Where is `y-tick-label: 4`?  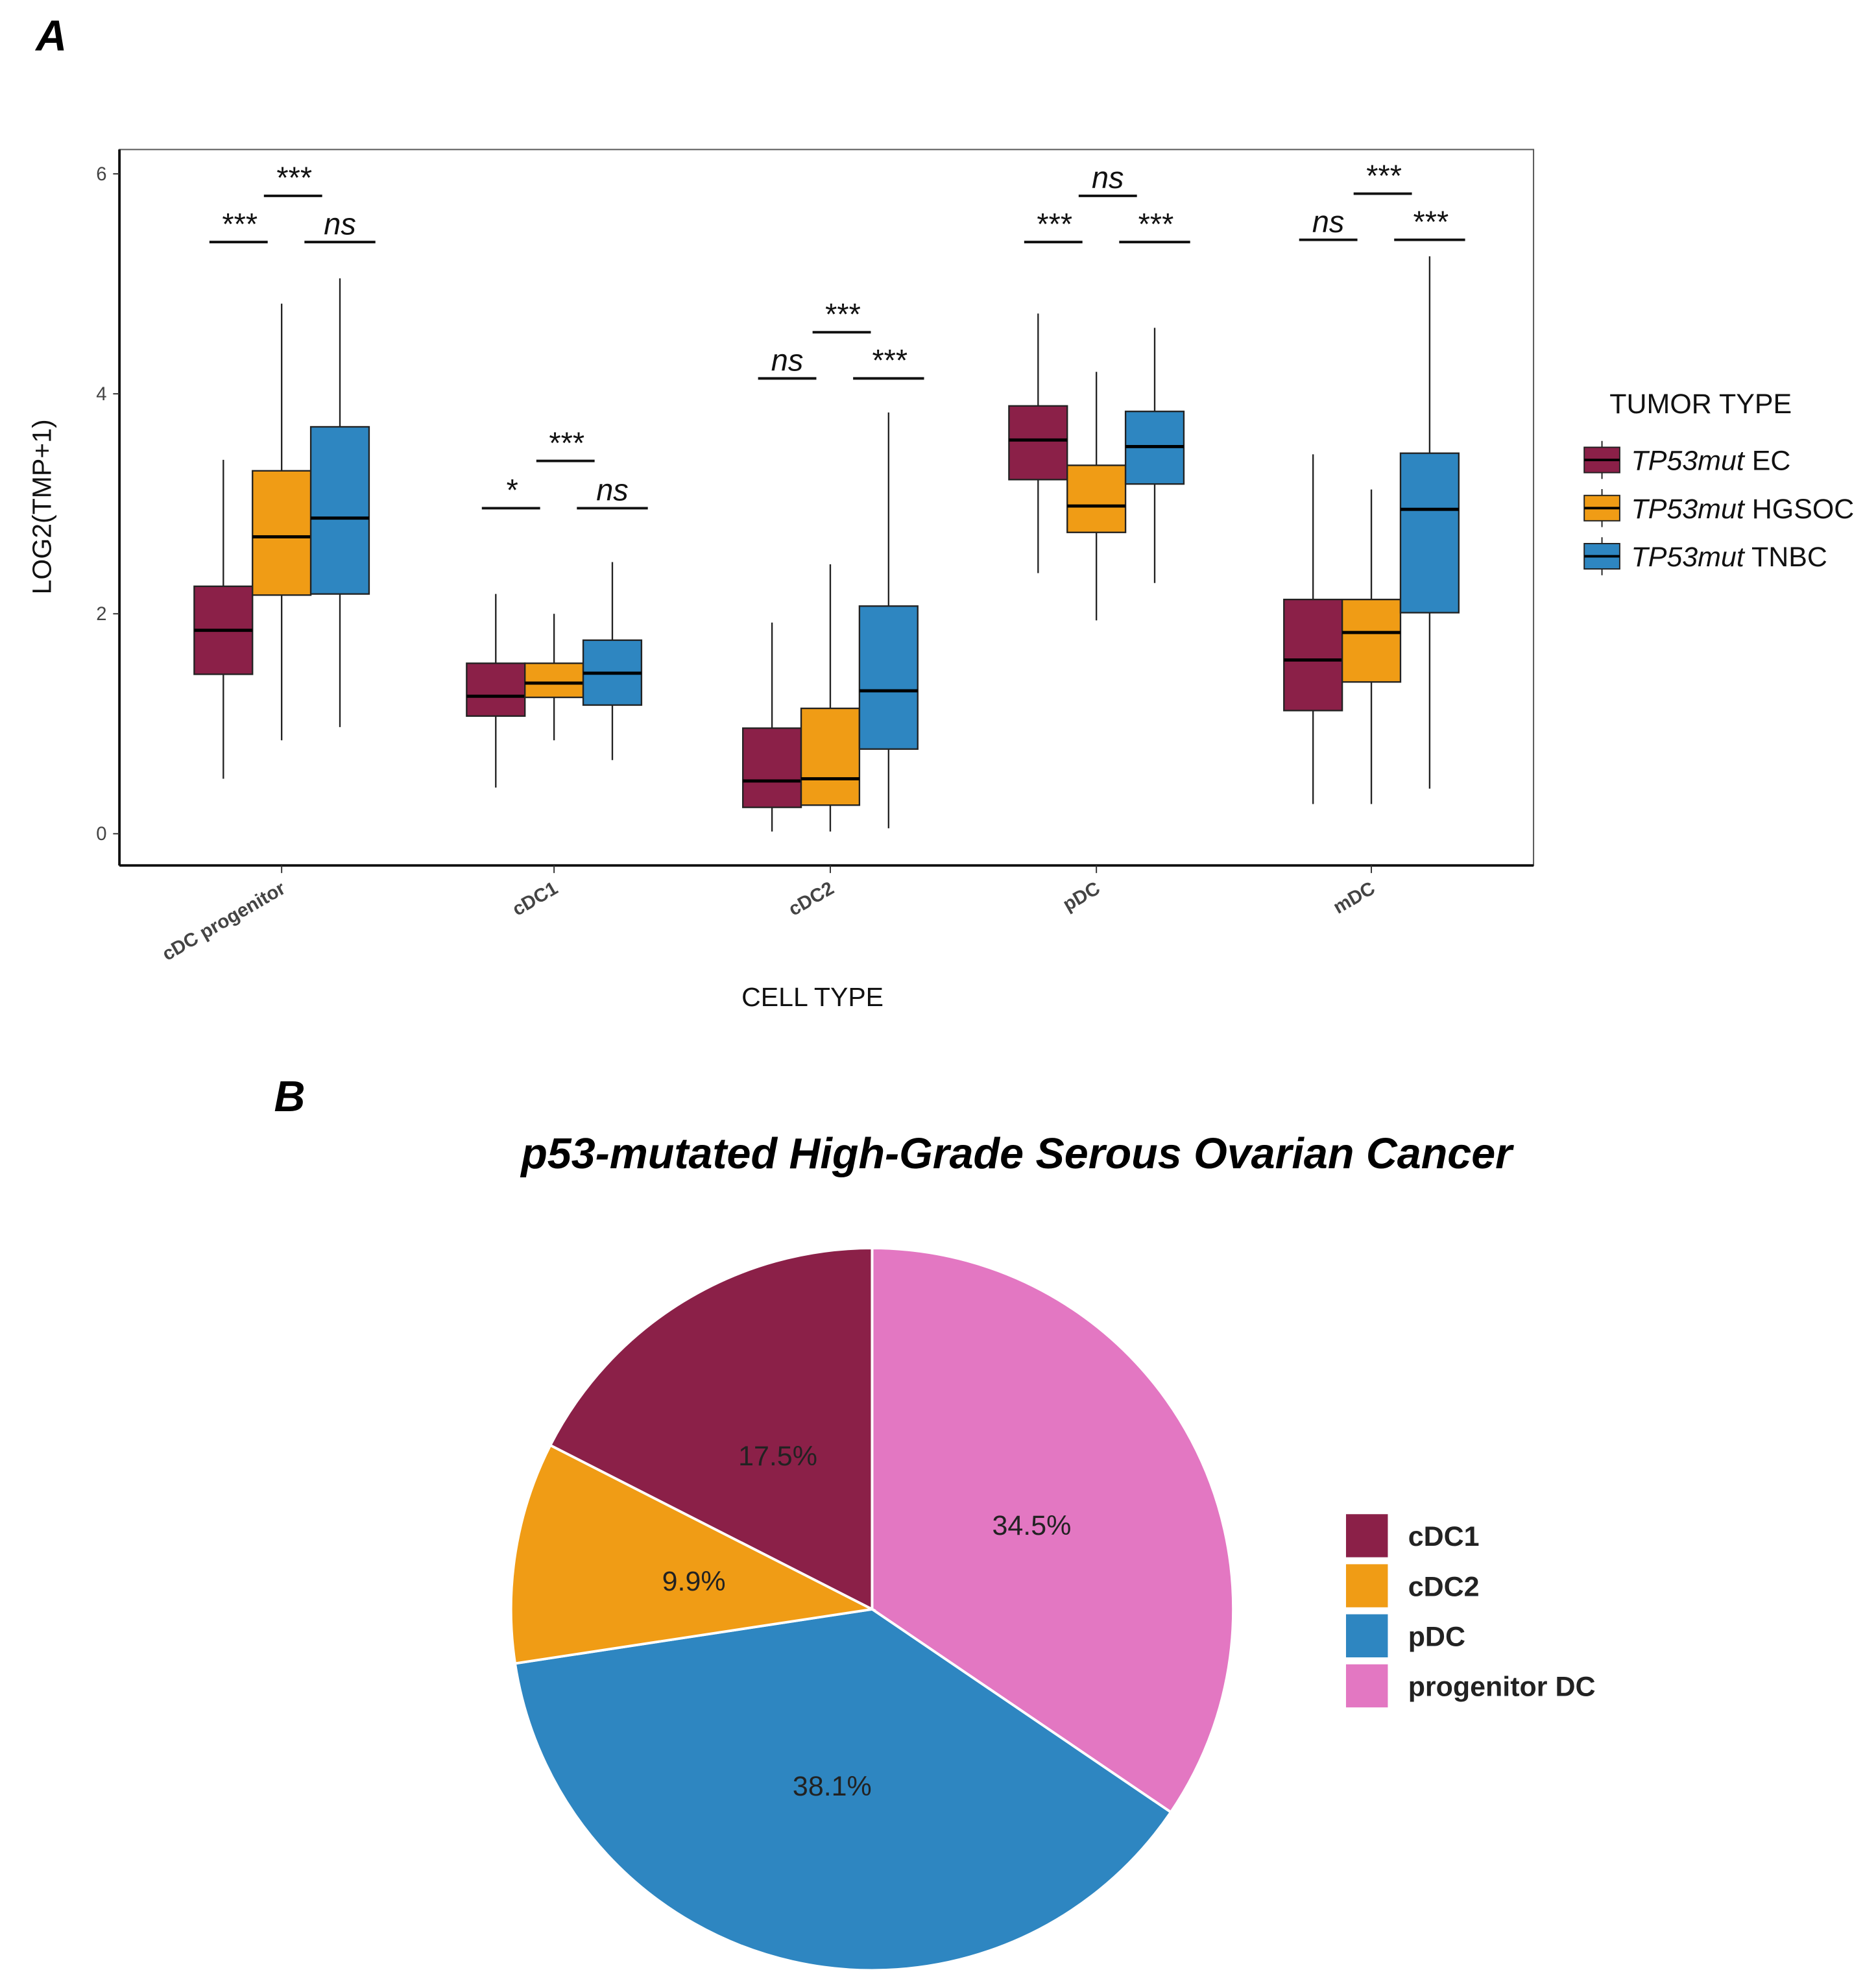 y-tick-label: 4 is located at coordinates (101, 394).